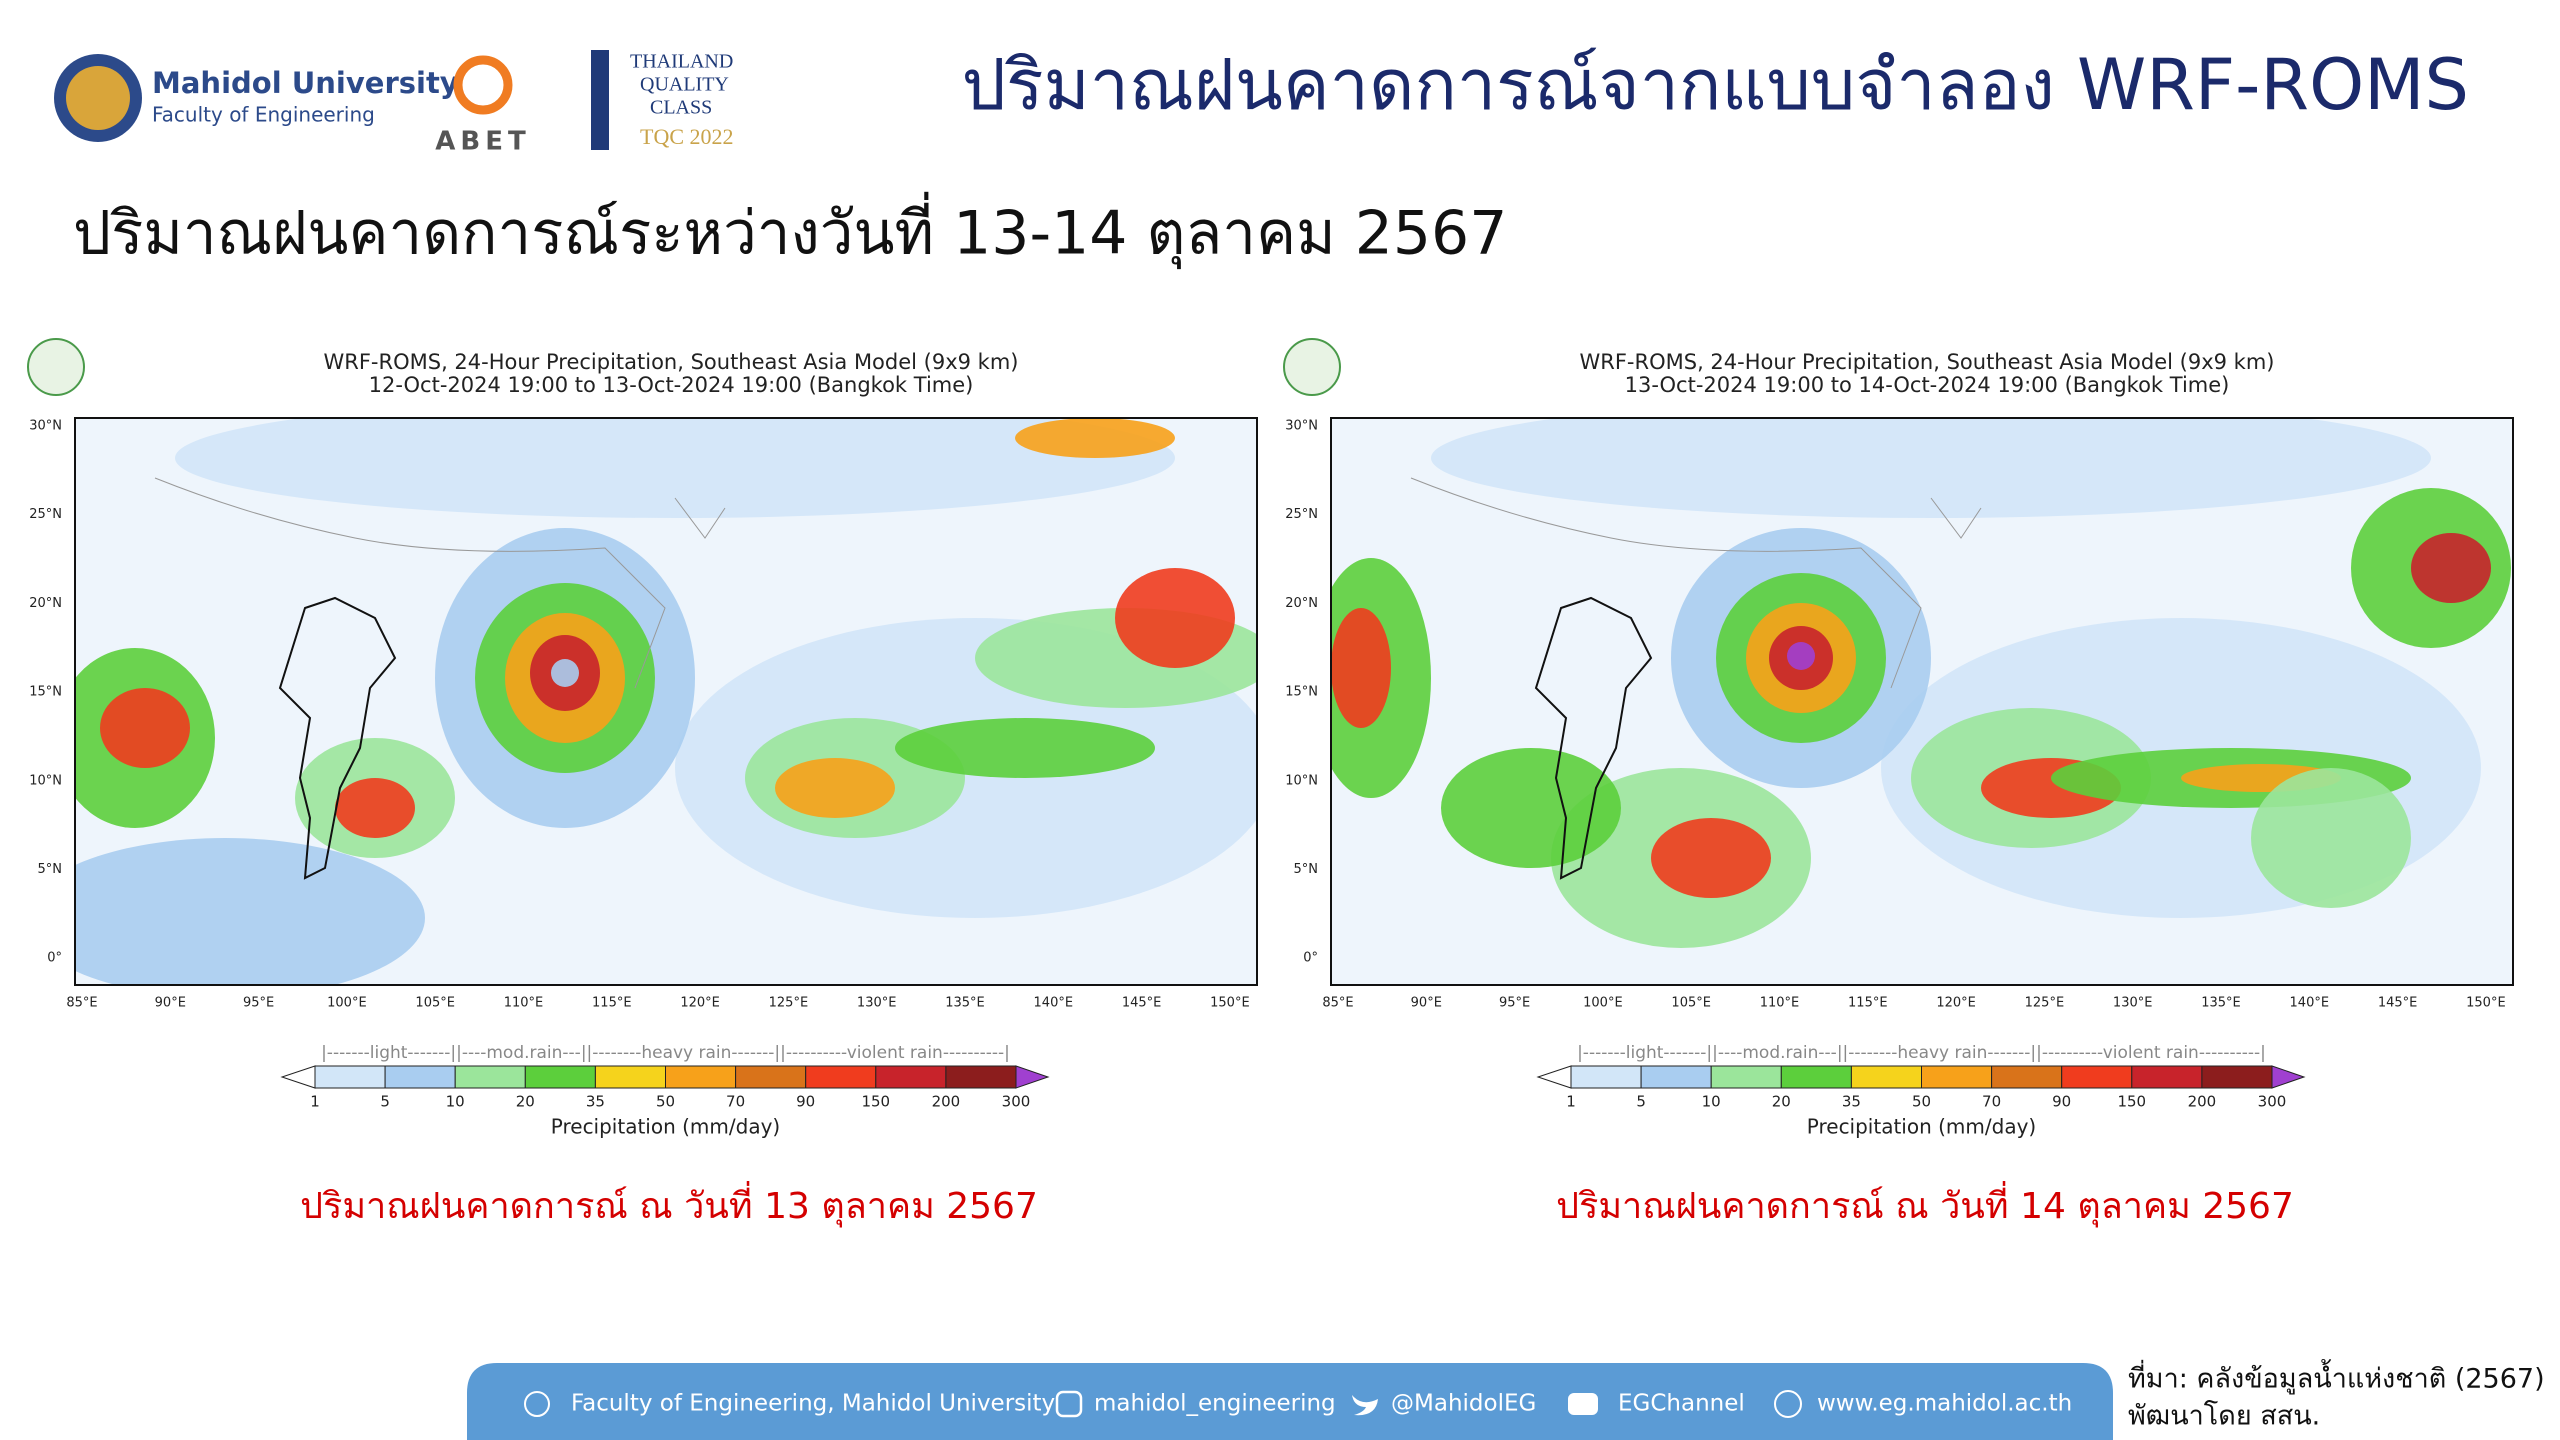 Image resolution: width=2560 pixels, height=1440 pixels. I want to click on tqc-line: THAILAND, so click(681, 62).